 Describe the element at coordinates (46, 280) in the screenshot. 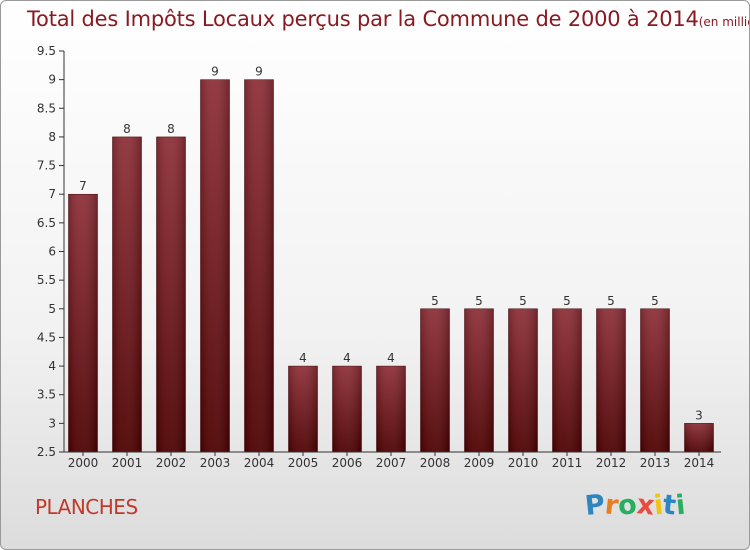

I see `y-tick-label: 5.5` at that location.